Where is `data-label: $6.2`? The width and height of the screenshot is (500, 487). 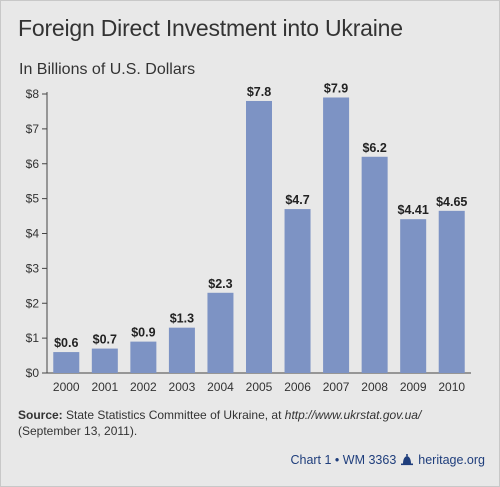 data-label: $6.2 is located at coordinates (374, 148).